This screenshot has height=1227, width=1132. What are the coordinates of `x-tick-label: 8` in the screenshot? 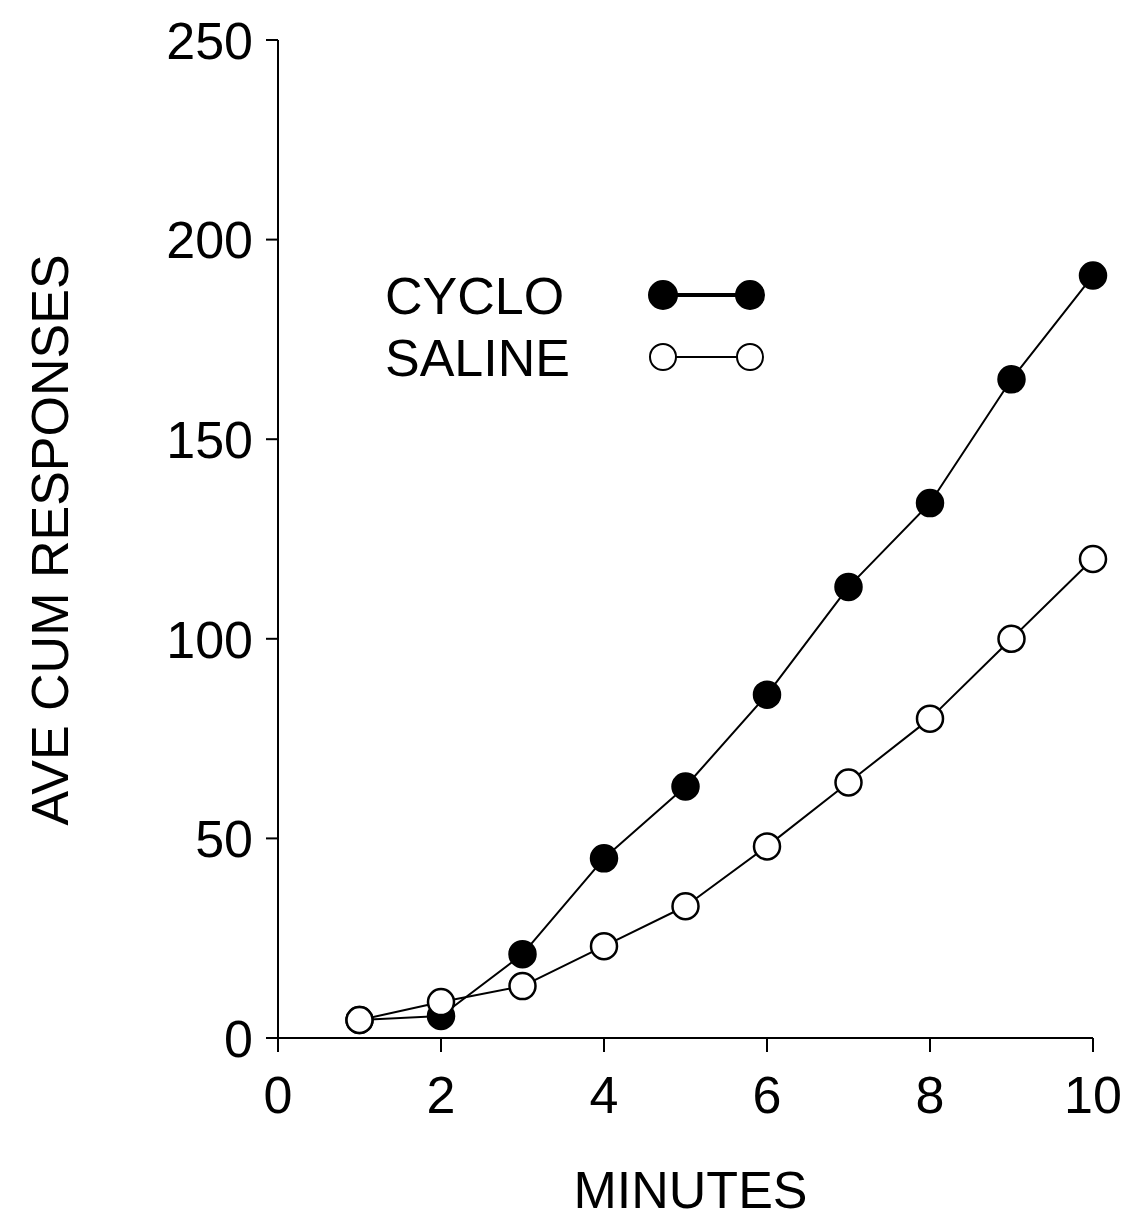 It's located at (930, 1095).